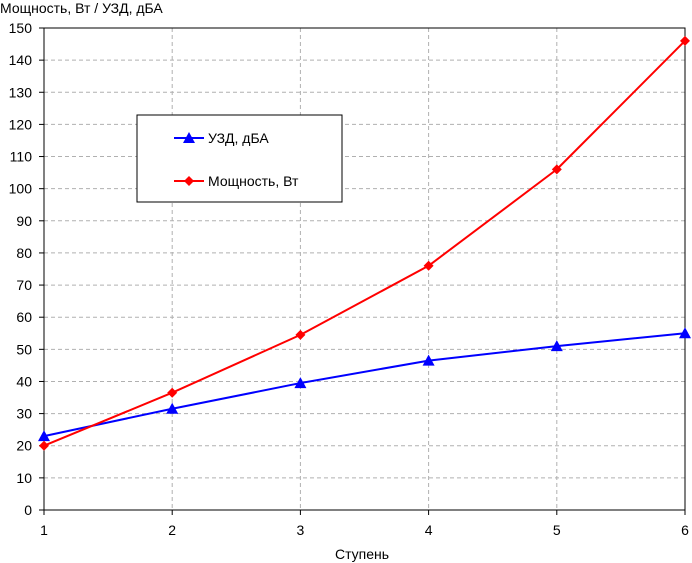 This screenshot has height=563, width=692. Describe the element at coordinates (44, 530) in the screenshot. I see `x-tick-label: 1` at that location.